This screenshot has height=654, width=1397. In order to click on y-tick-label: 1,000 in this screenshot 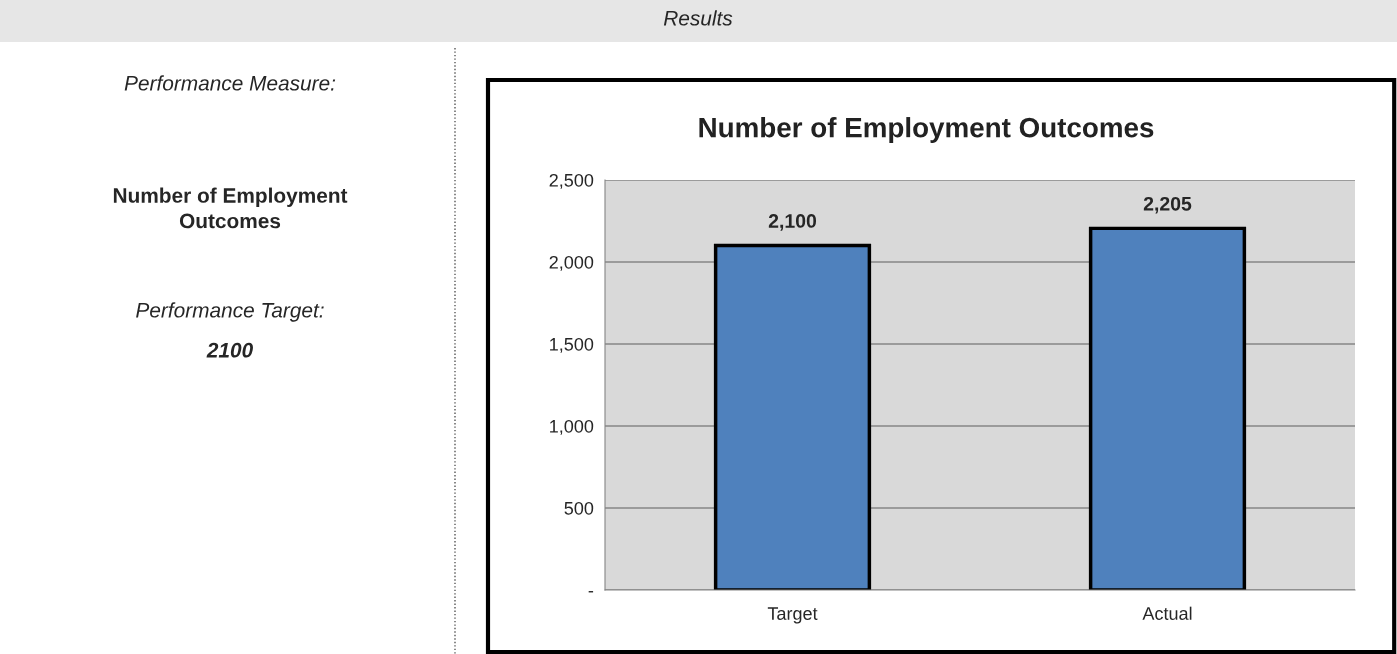, I will do `click(572, 427)`.